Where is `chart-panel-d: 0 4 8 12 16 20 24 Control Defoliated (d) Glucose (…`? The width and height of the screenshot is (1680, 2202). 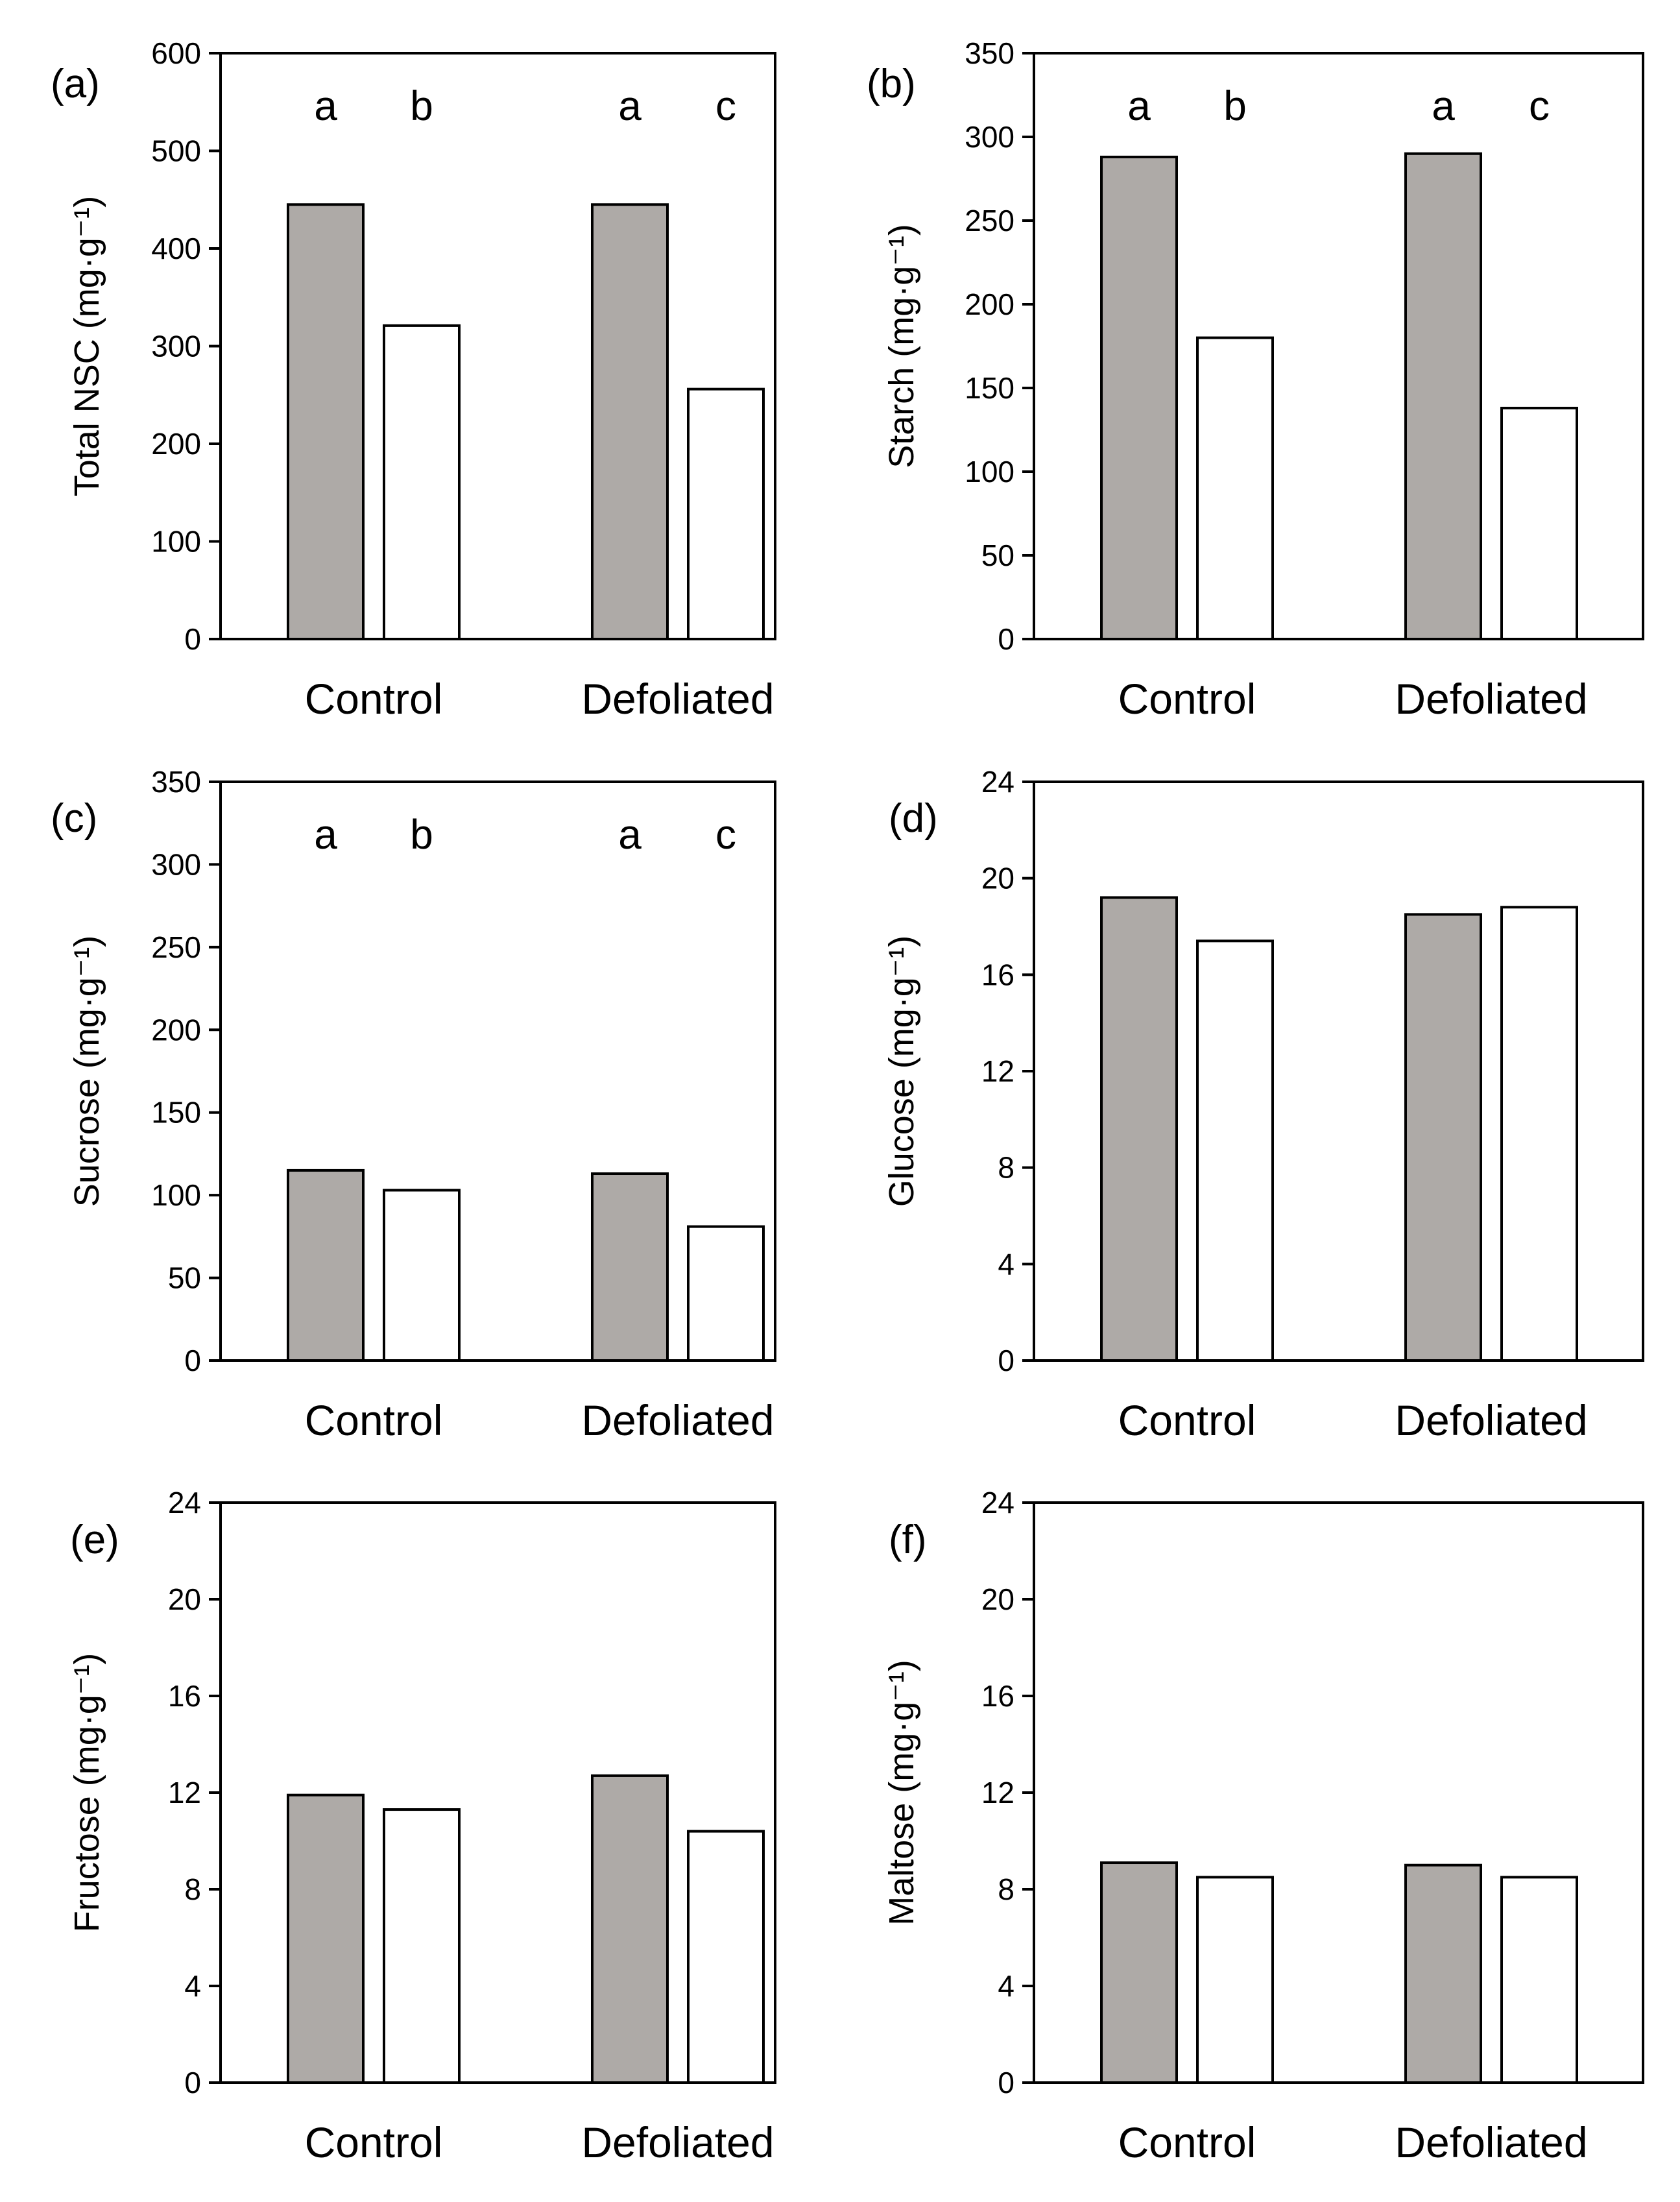 chart-panel-d: 0 4 8 12 16 20 24 Control Defoliated (d) Glucose (… is located at coordinates (1263, 1104).